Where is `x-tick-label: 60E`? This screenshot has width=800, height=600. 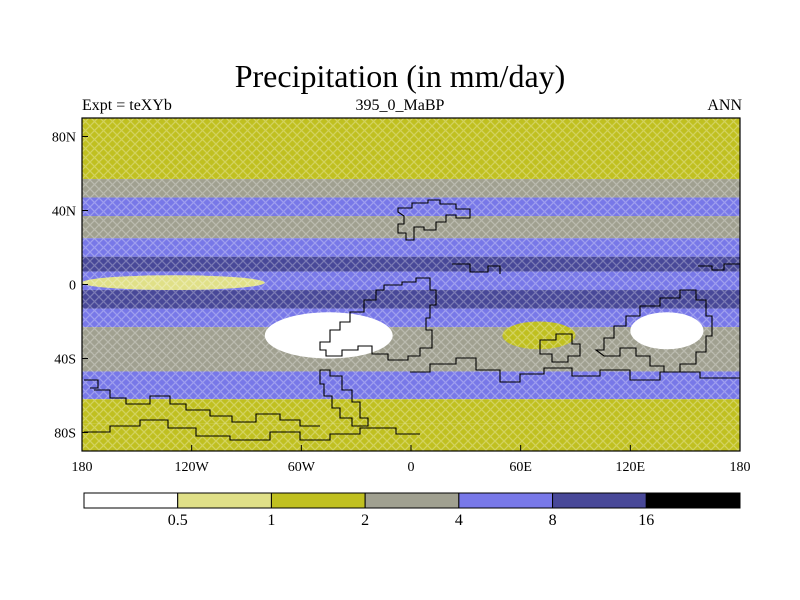 x-tick-label: 60E is located at coordinates (520, 467).